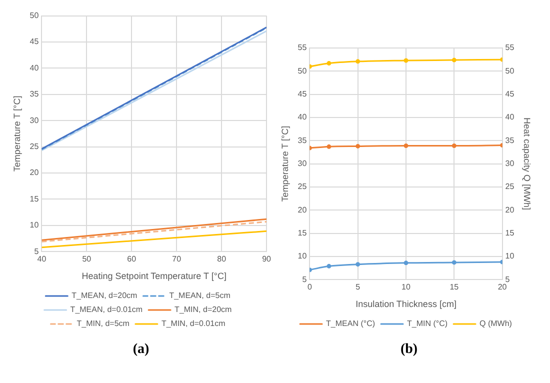 The image size is (550, 383). Describe the element at coordinates (510, 47) in the screenshot. I see `y2-tick-label: 55` at that location.